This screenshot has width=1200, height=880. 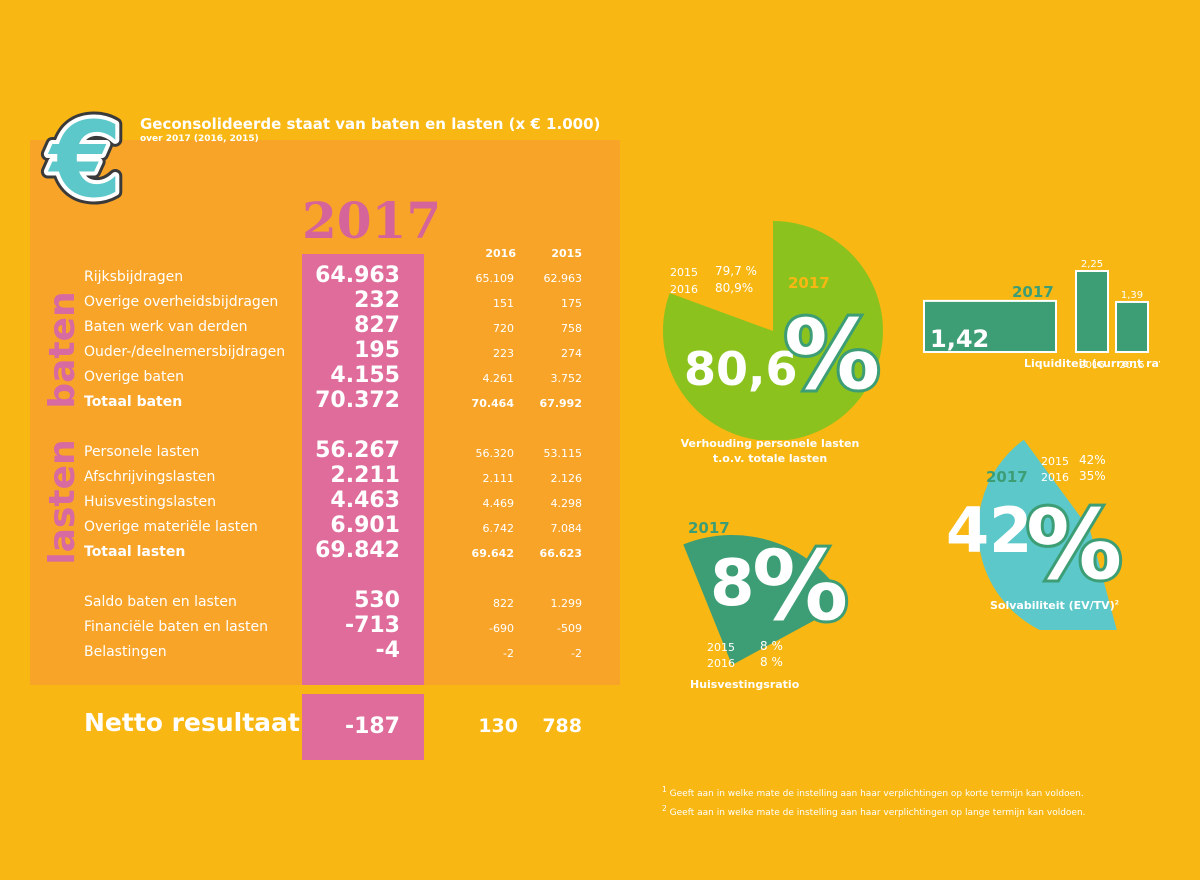 I want to click on personnel-ratio-chart: 2017, so click(x=773, y=330).